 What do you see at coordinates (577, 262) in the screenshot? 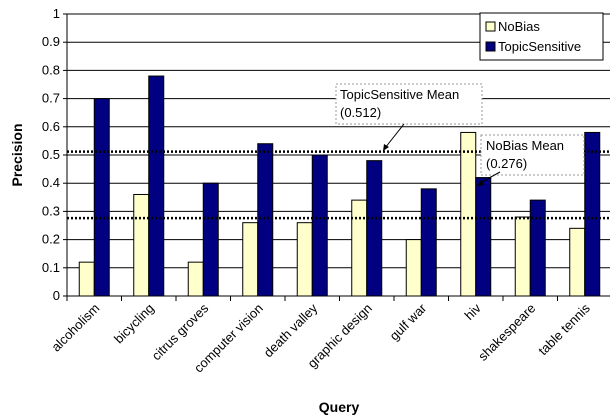
I see `bar-nobias-table-tennis` at bounding box center [577, 262].